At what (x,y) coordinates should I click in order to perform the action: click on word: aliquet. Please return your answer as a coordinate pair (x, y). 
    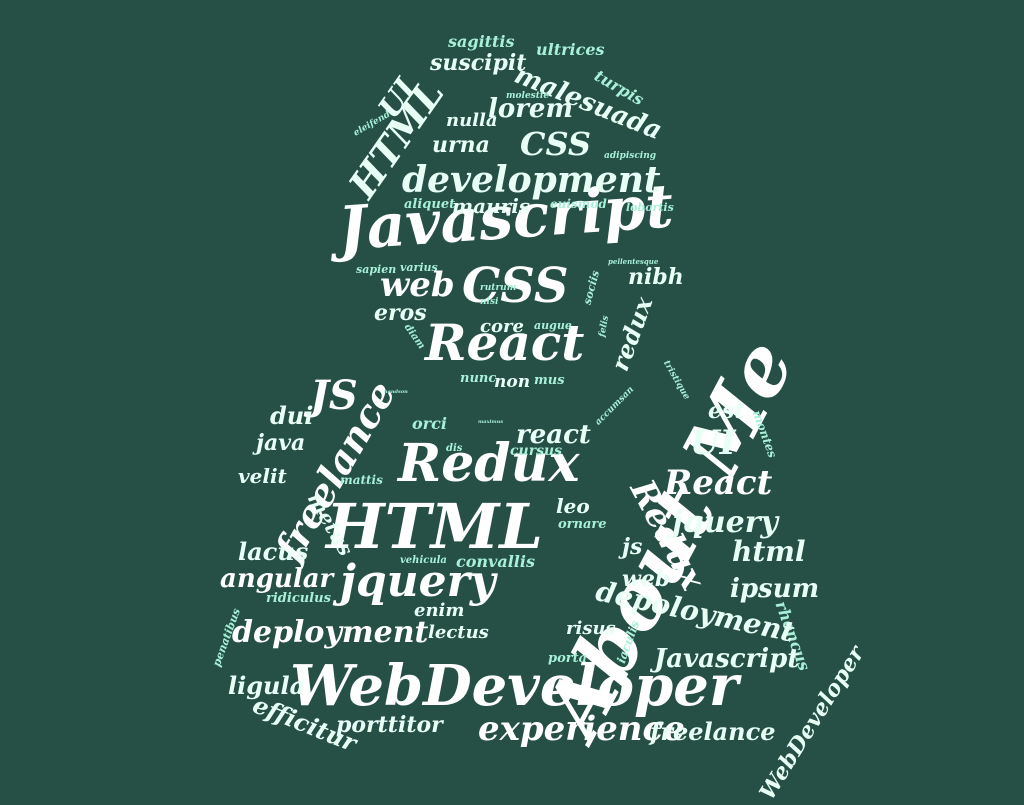
    Looking at the image, I should click on (430, 204).